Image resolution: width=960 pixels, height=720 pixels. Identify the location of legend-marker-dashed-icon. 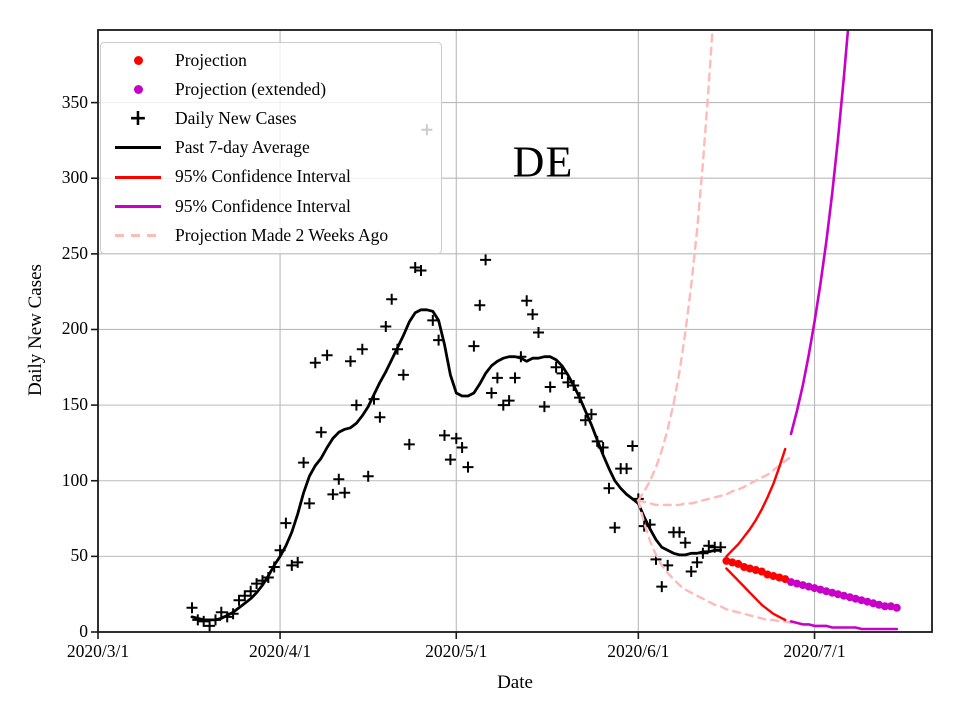
(138, 235).